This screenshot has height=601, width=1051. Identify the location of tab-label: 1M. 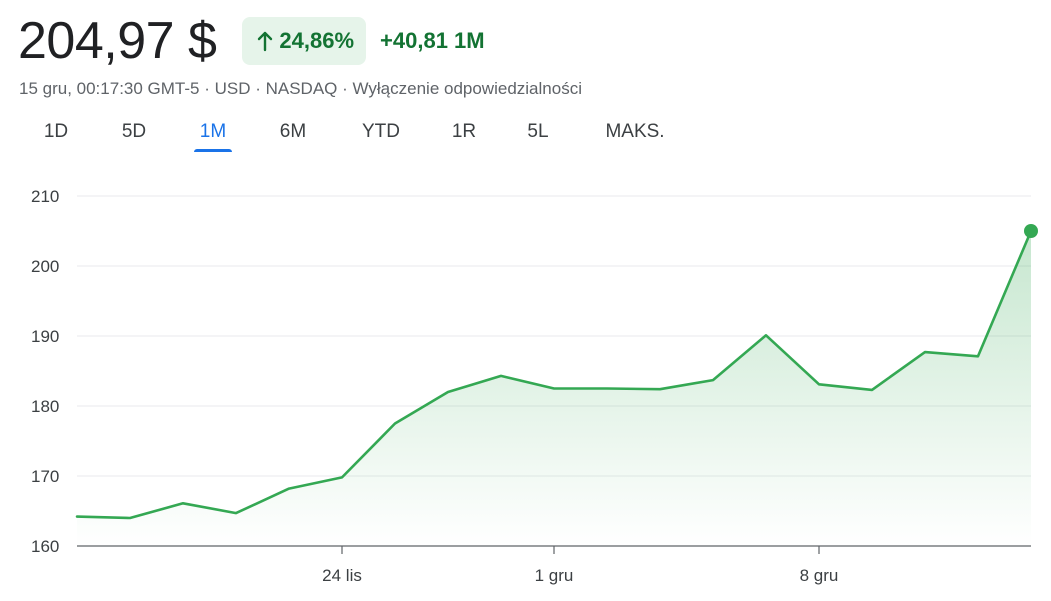
(213, 131).